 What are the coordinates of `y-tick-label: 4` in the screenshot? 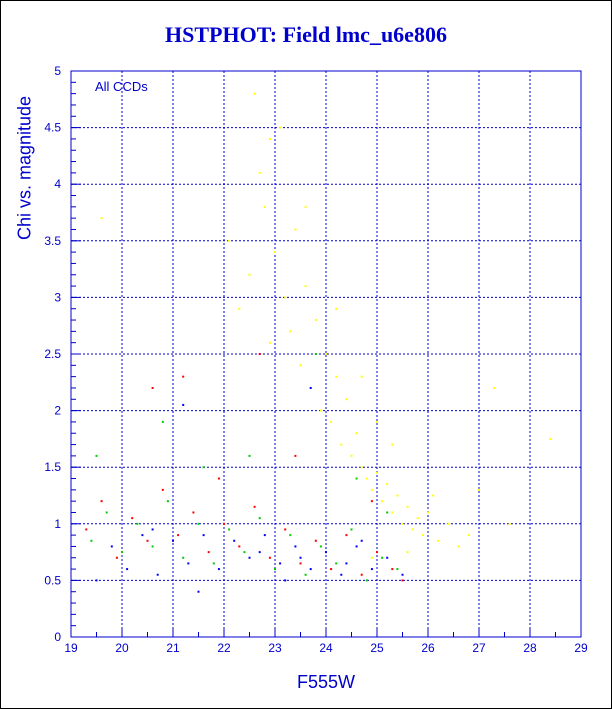 It's located at (57, 184).